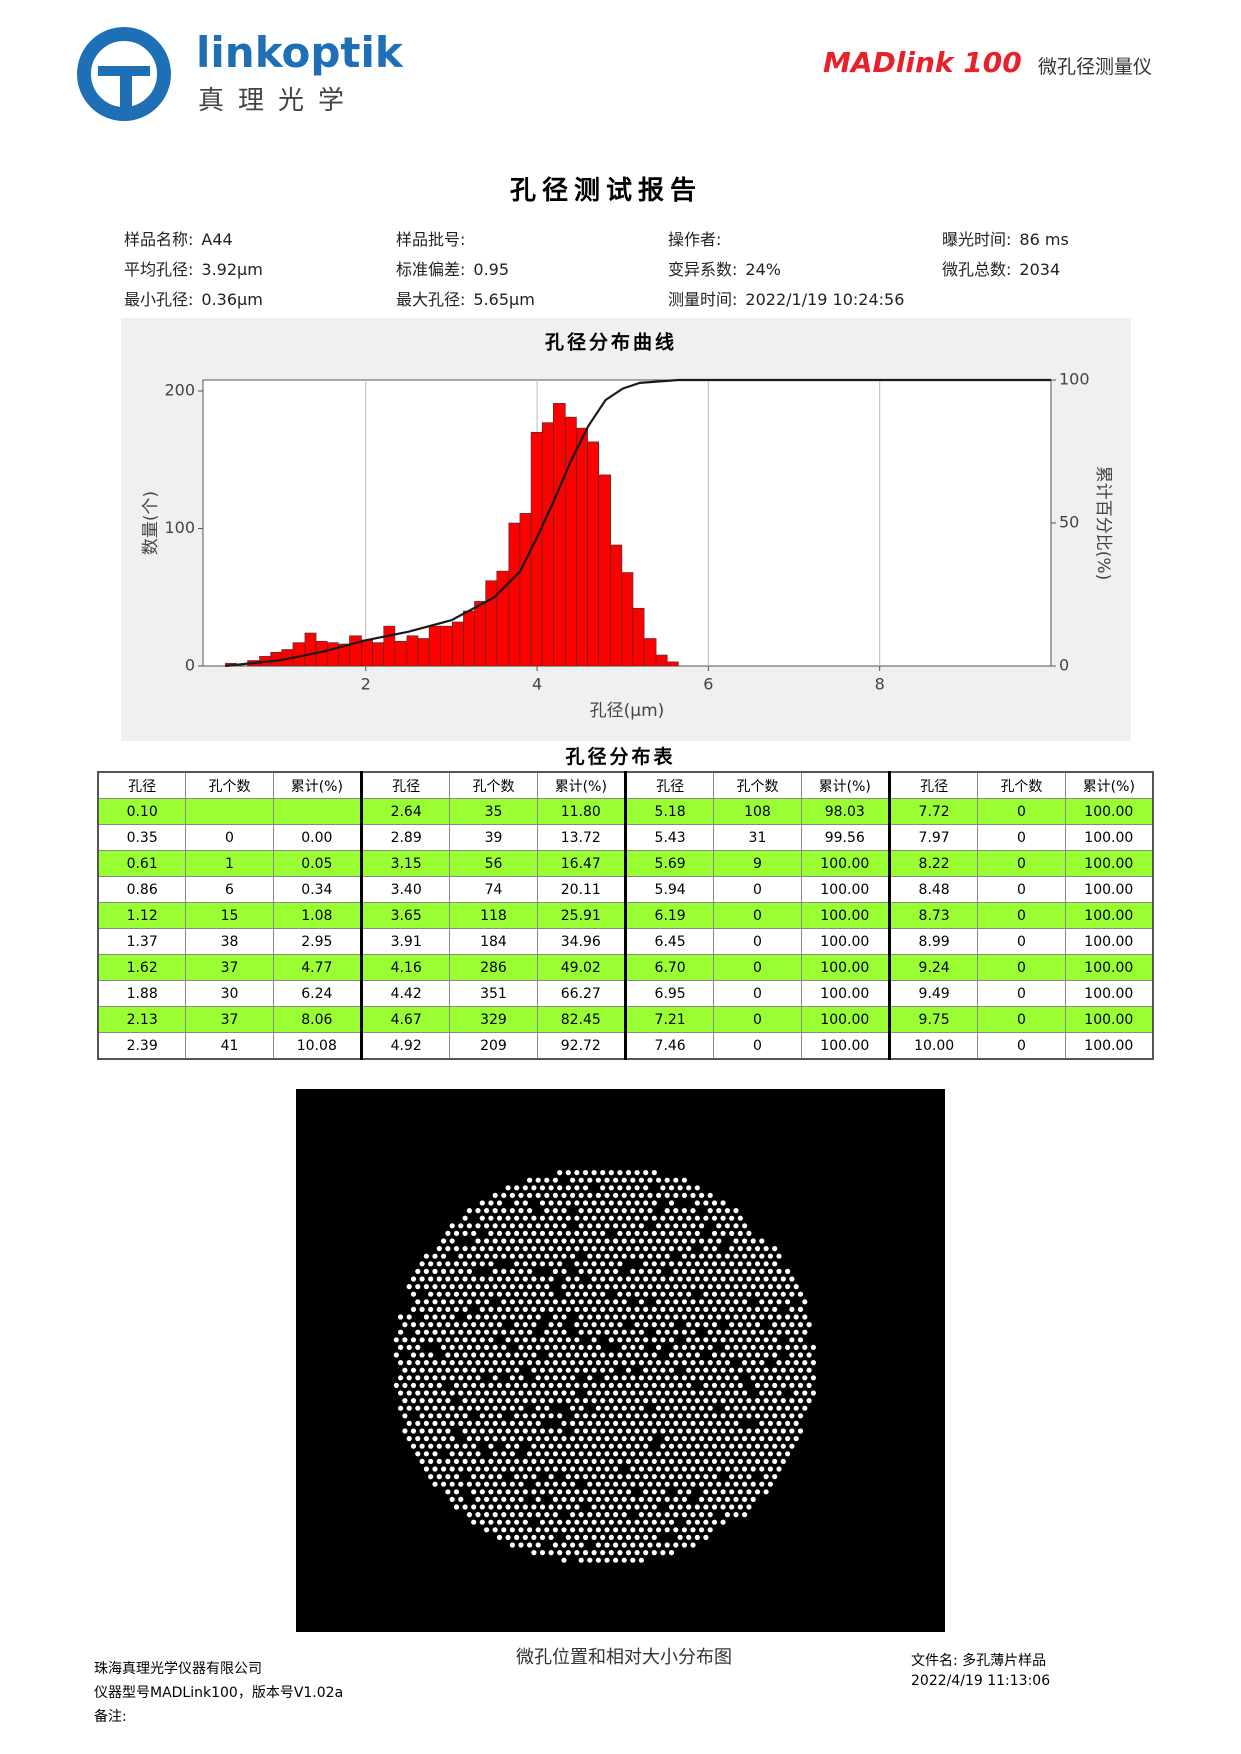 This screenshot has height=1754, width=1241. I want to click on info-field: 微孔总数: 2034, so click(1001, 268).